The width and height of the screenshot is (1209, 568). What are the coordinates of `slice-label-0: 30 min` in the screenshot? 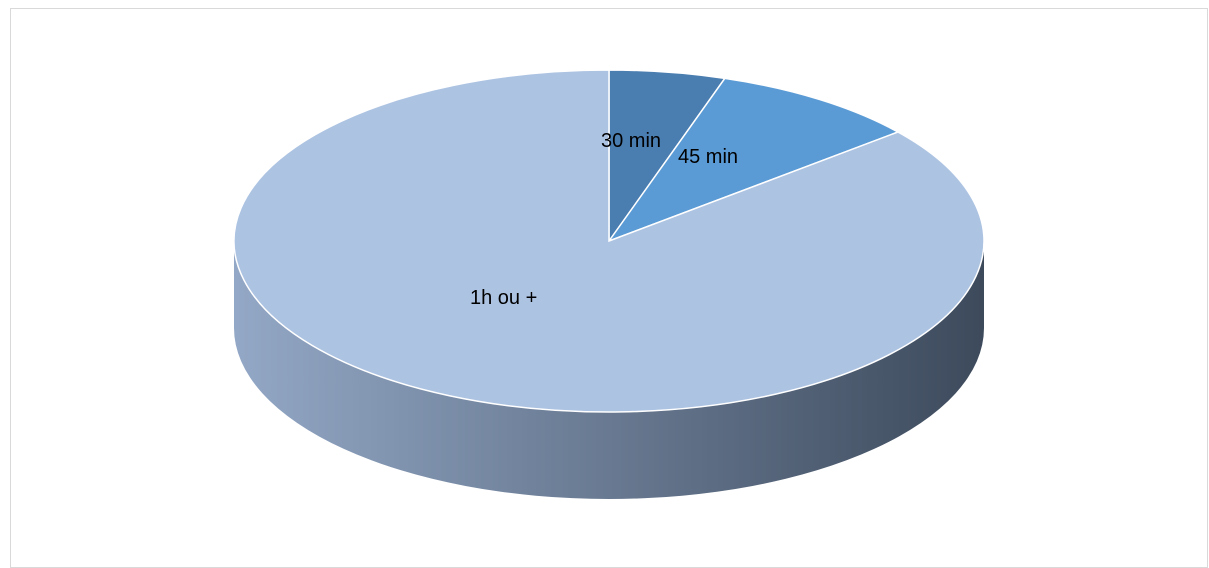 It's located at (631, 141).